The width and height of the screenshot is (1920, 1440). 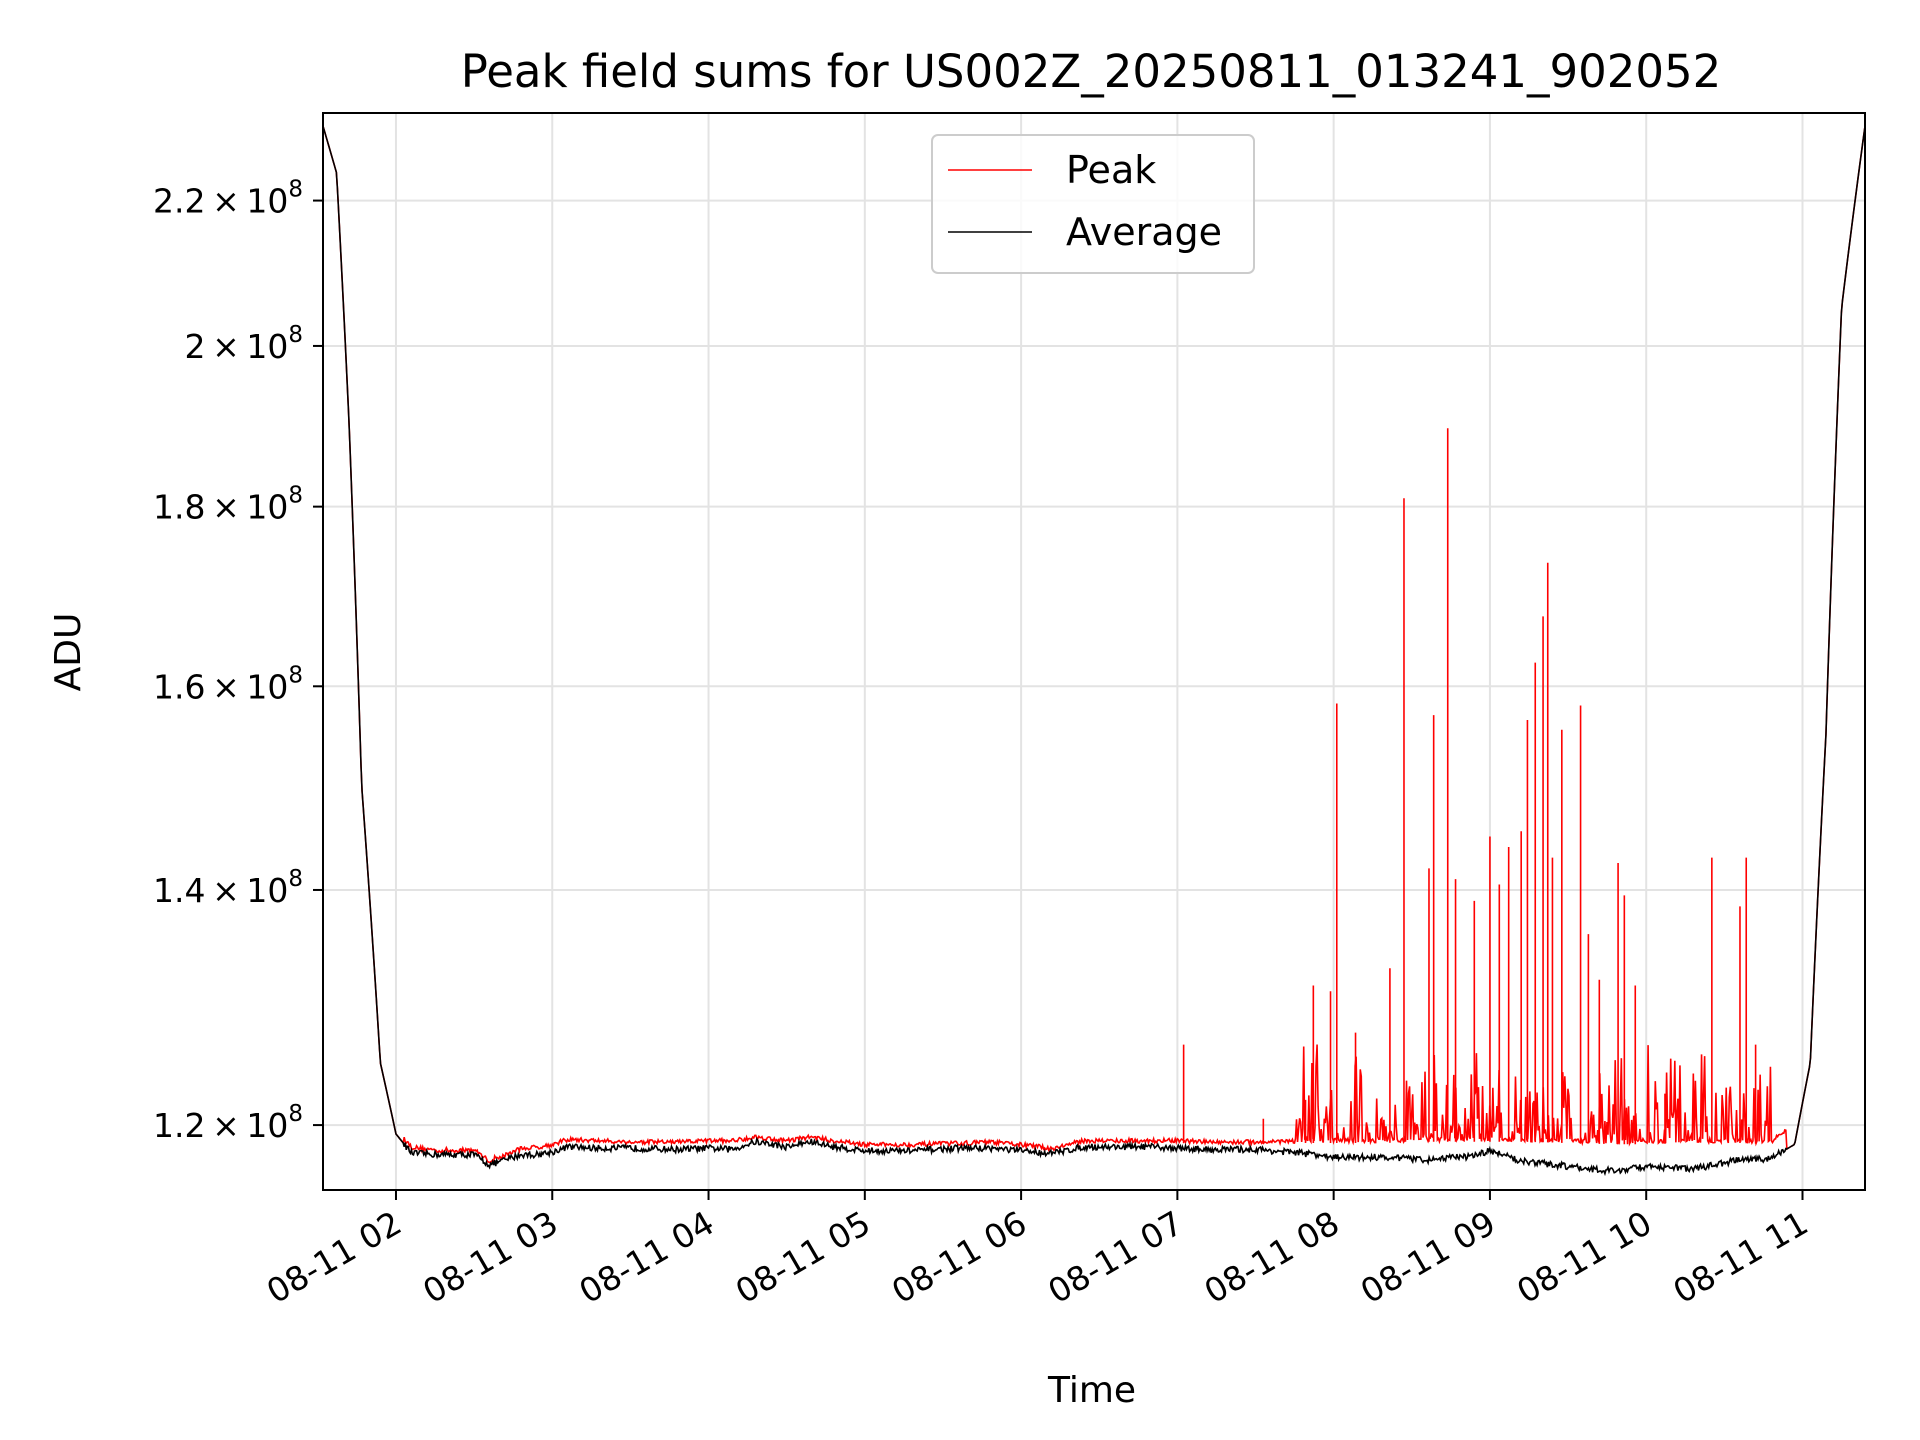 I want to click on y-tick-label: 2.2 × 108, so click(x=228, y=199).